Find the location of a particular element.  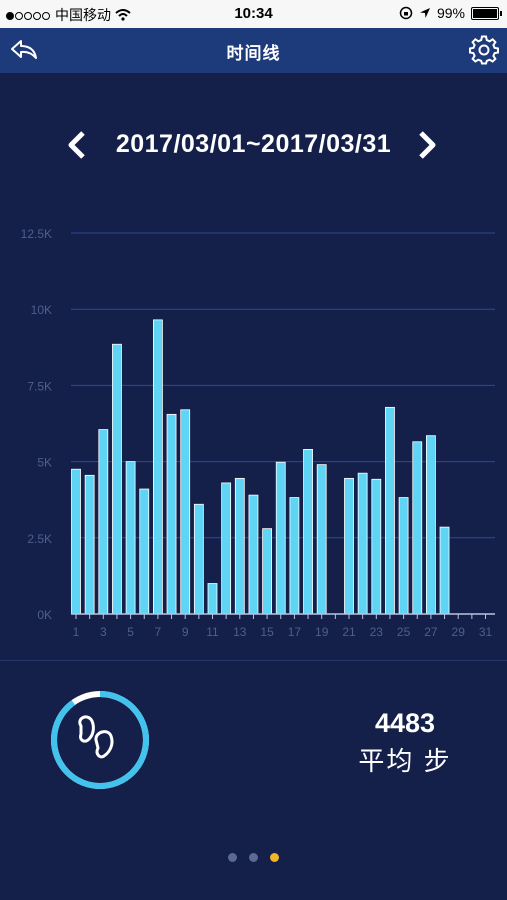

x-tick-label: 5 is located at coordinates (130, 632).